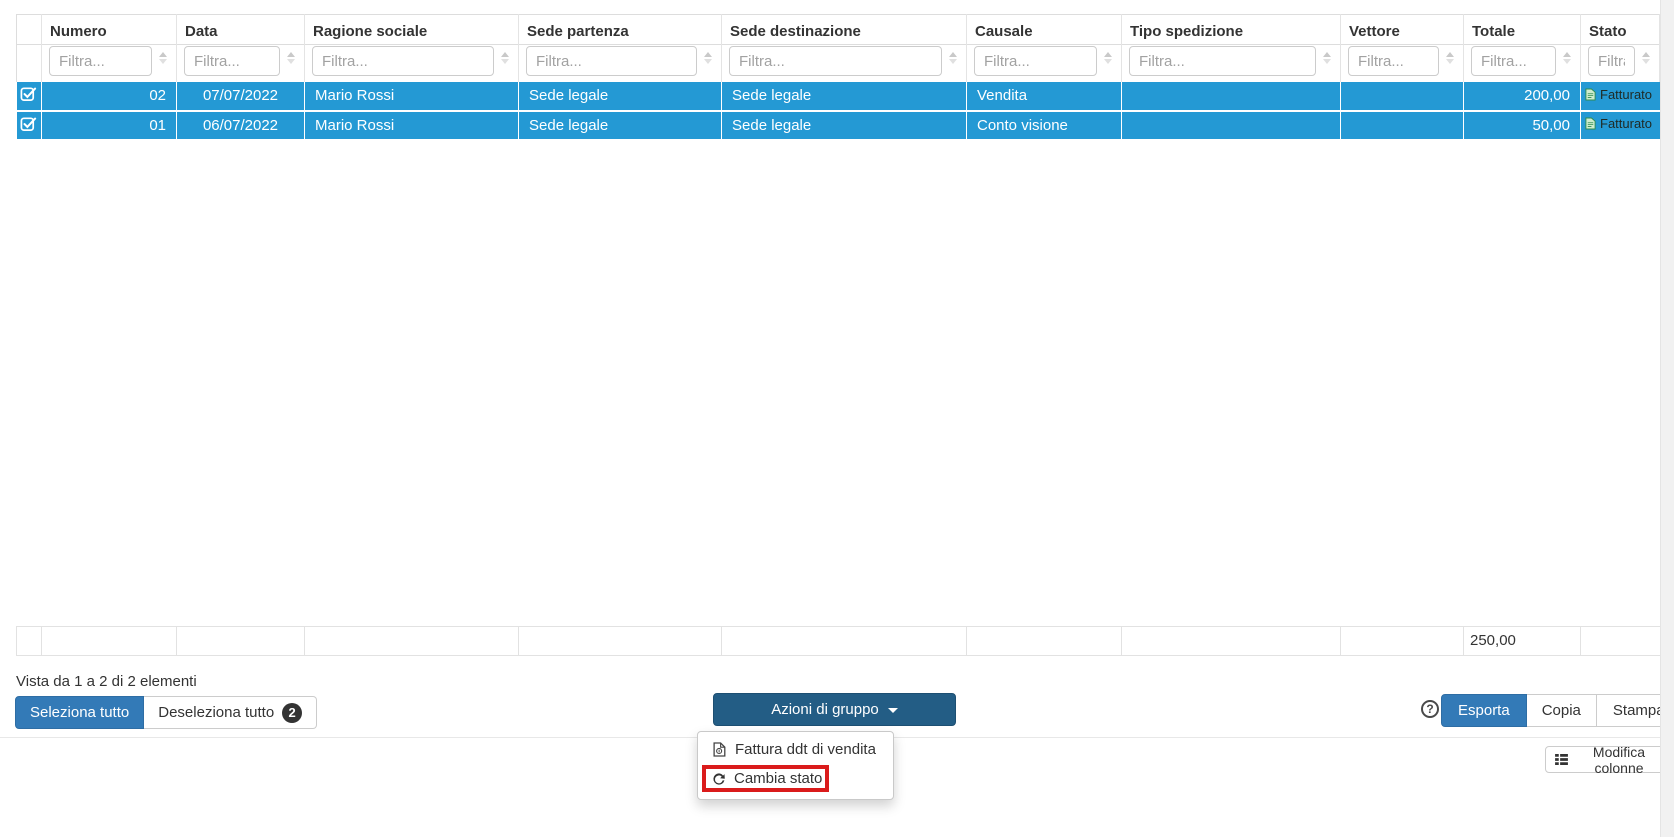 The height and width of the screenshot is (837, 1674). I want to click on selected-count-badge: 2, so click(292, 712).